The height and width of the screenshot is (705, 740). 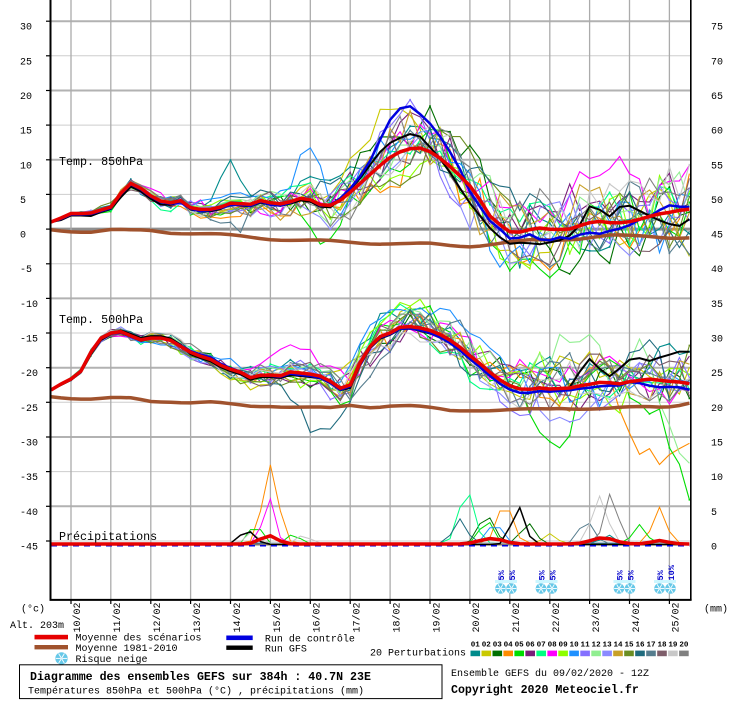 I want to click on svg-text: Alt. 203m, so click(x=37, y=626).